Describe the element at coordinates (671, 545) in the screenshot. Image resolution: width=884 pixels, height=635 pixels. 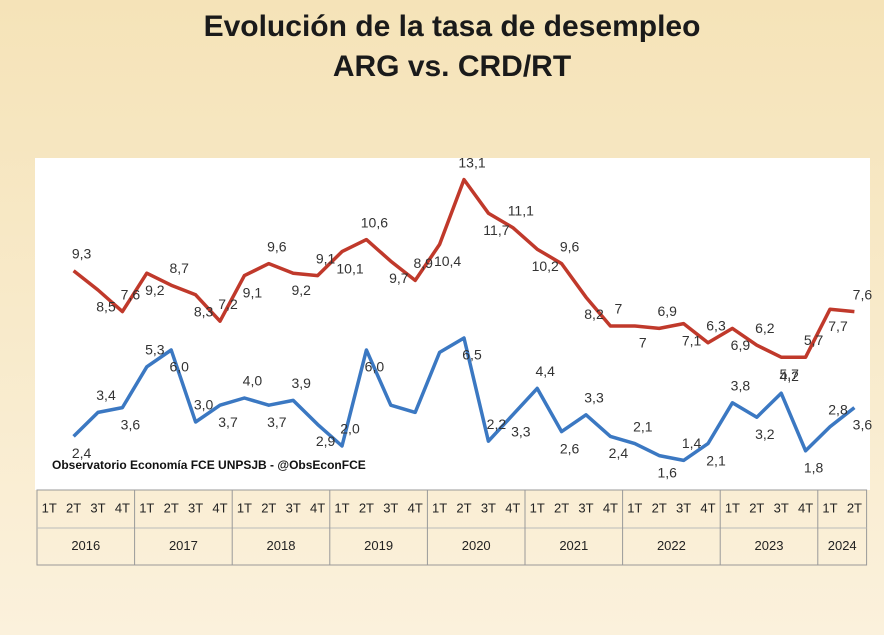
I see `year-label: 2022` at that location.